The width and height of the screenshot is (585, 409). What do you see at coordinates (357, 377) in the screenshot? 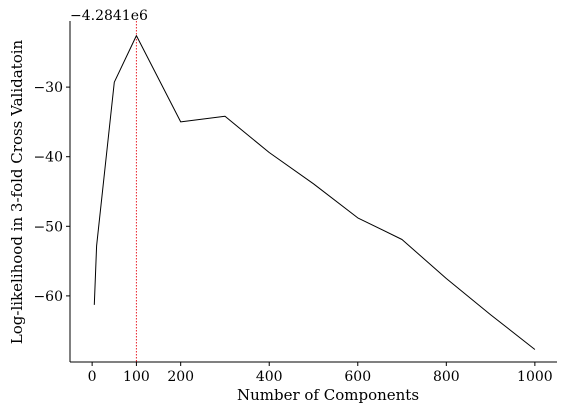
I see `x-tick-label: 600` at bounding box center [357, 377].